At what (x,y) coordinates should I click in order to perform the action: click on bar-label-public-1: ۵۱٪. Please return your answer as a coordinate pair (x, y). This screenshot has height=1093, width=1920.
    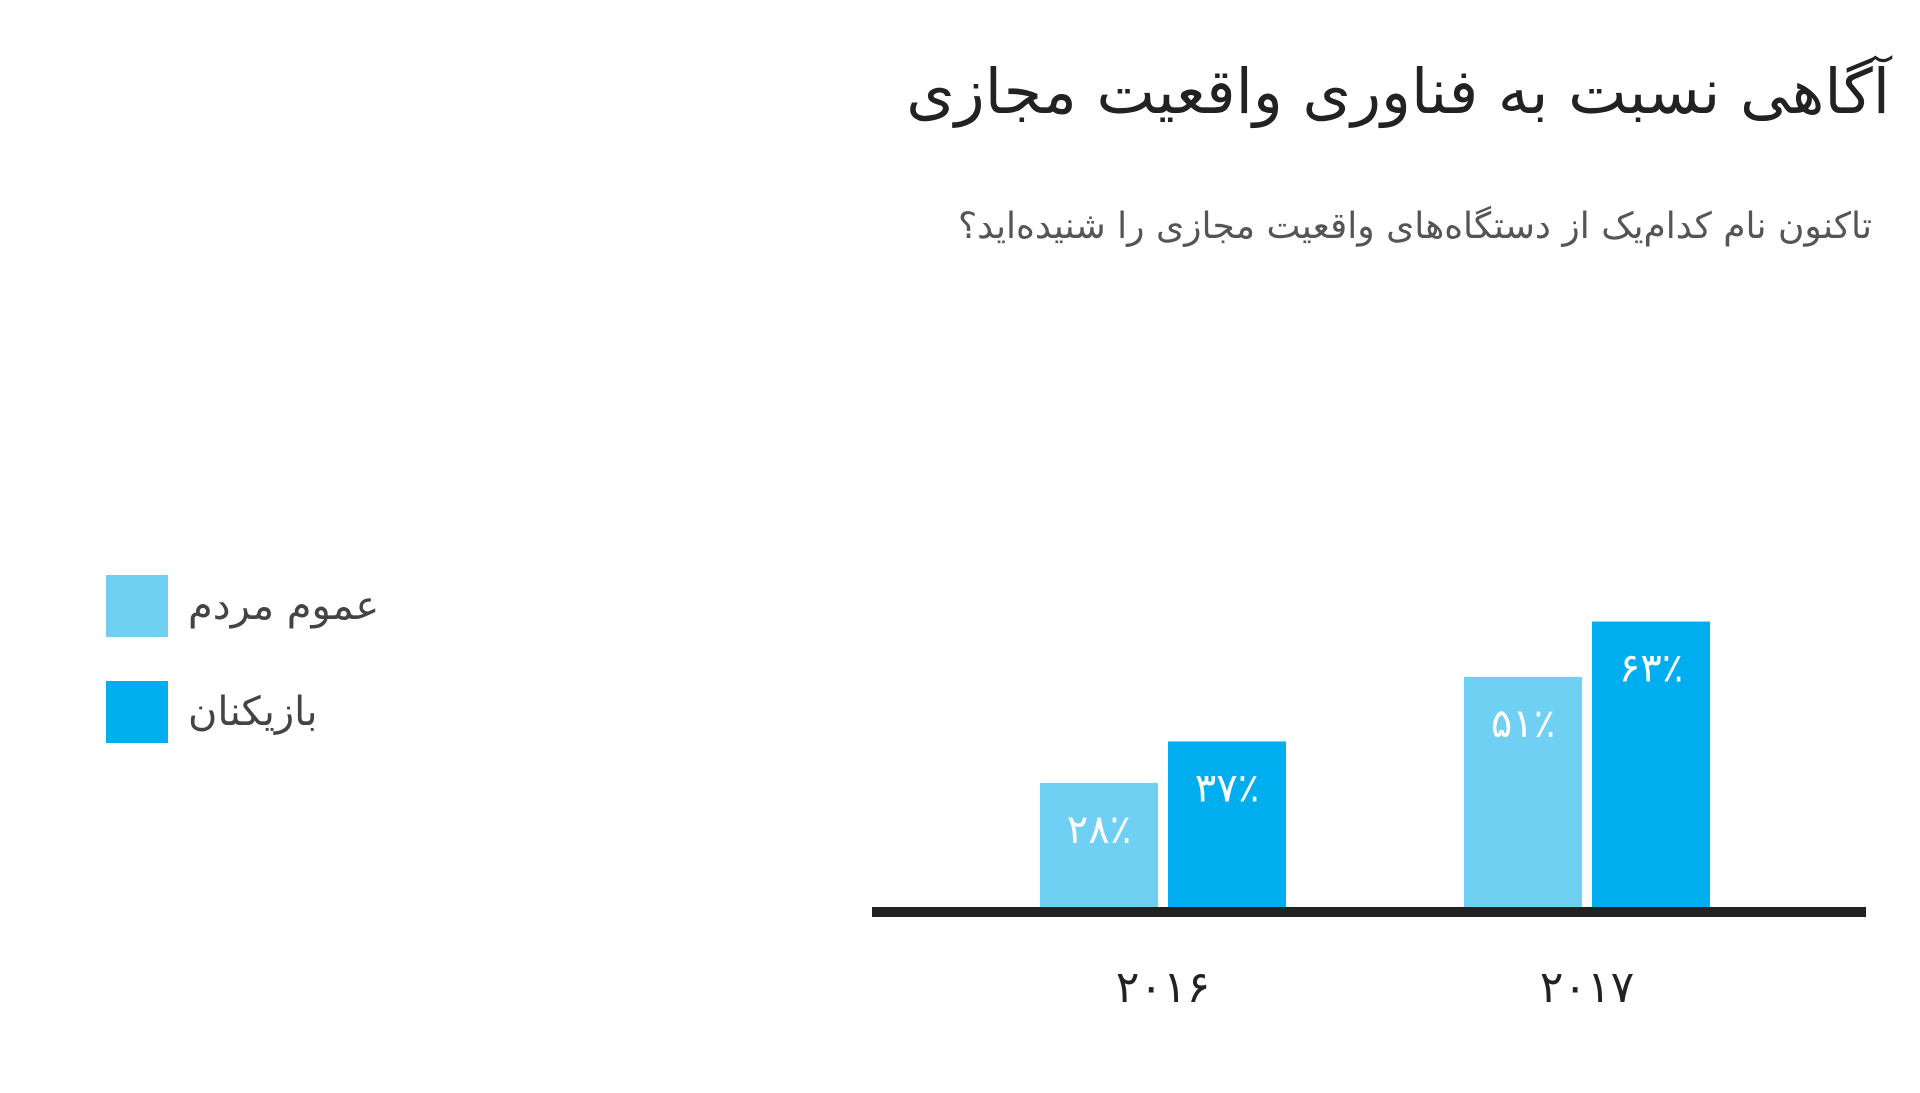
    Looking at the image, I should click on (1523, 724).